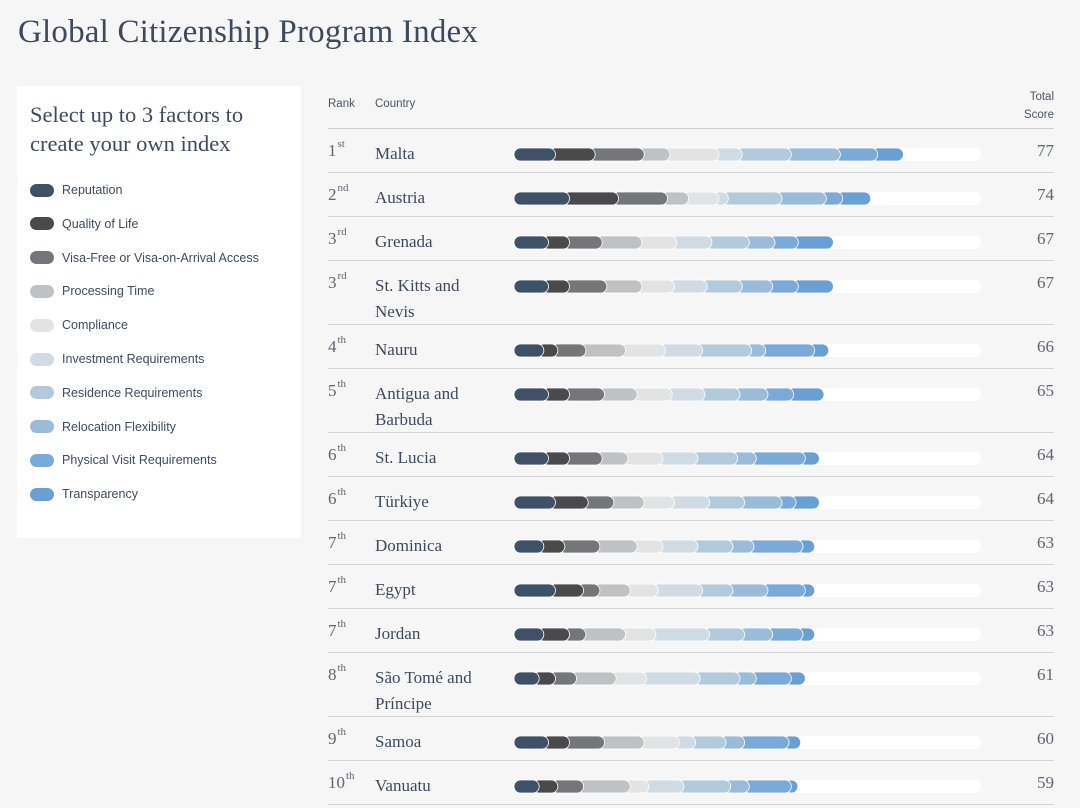 This screenshot has height=808, width=1080. I want to click on factor-option: Physical Visit Requirements, so click(161, 460).